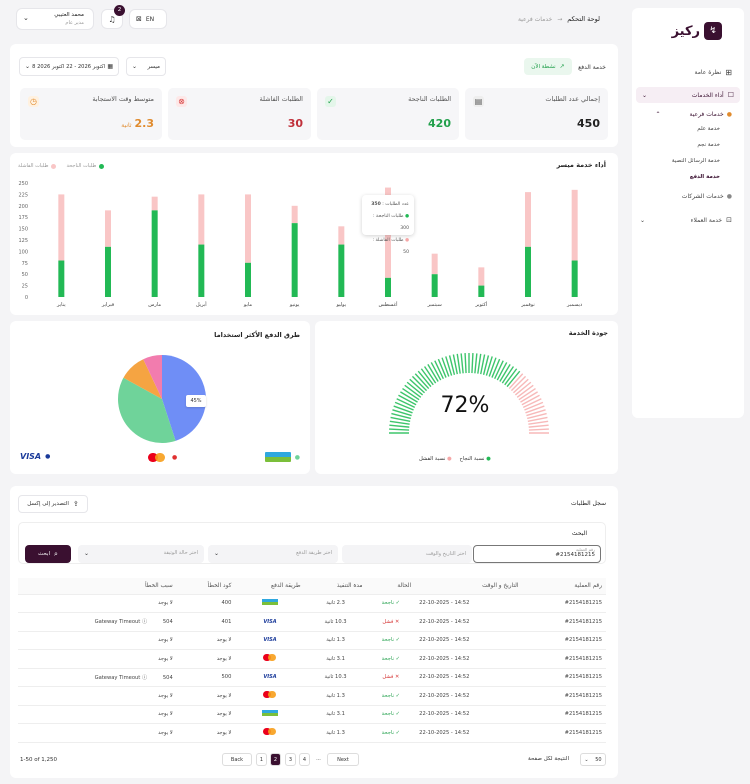  What do you see at coordinates (237, 759) in the screenshot?
I see `back-button: Back` at bounding box center [237, 759].